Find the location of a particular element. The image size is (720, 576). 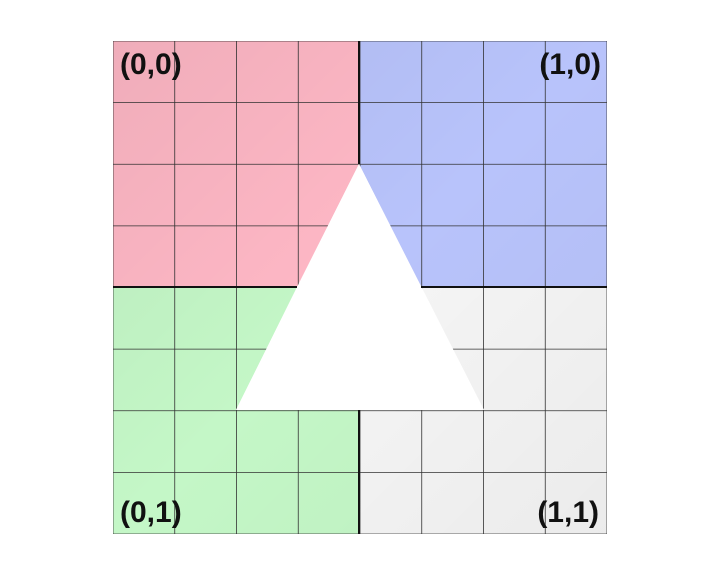

label-top-right: (1,0) is located at coordinates (570, 64).